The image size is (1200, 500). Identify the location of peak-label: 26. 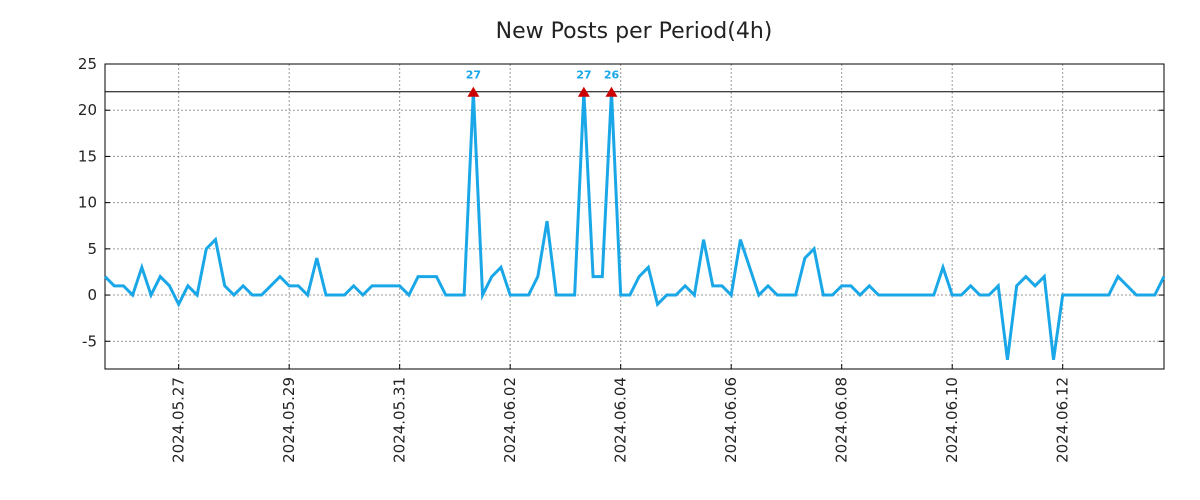
(612, 75).